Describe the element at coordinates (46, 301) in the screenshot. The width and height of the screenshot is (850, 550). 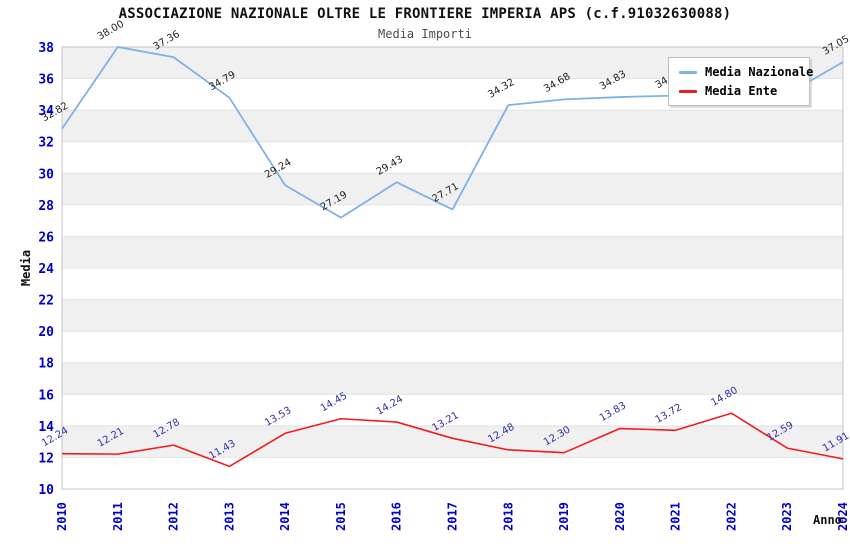
I see `y-tick-label: 22` at that location.